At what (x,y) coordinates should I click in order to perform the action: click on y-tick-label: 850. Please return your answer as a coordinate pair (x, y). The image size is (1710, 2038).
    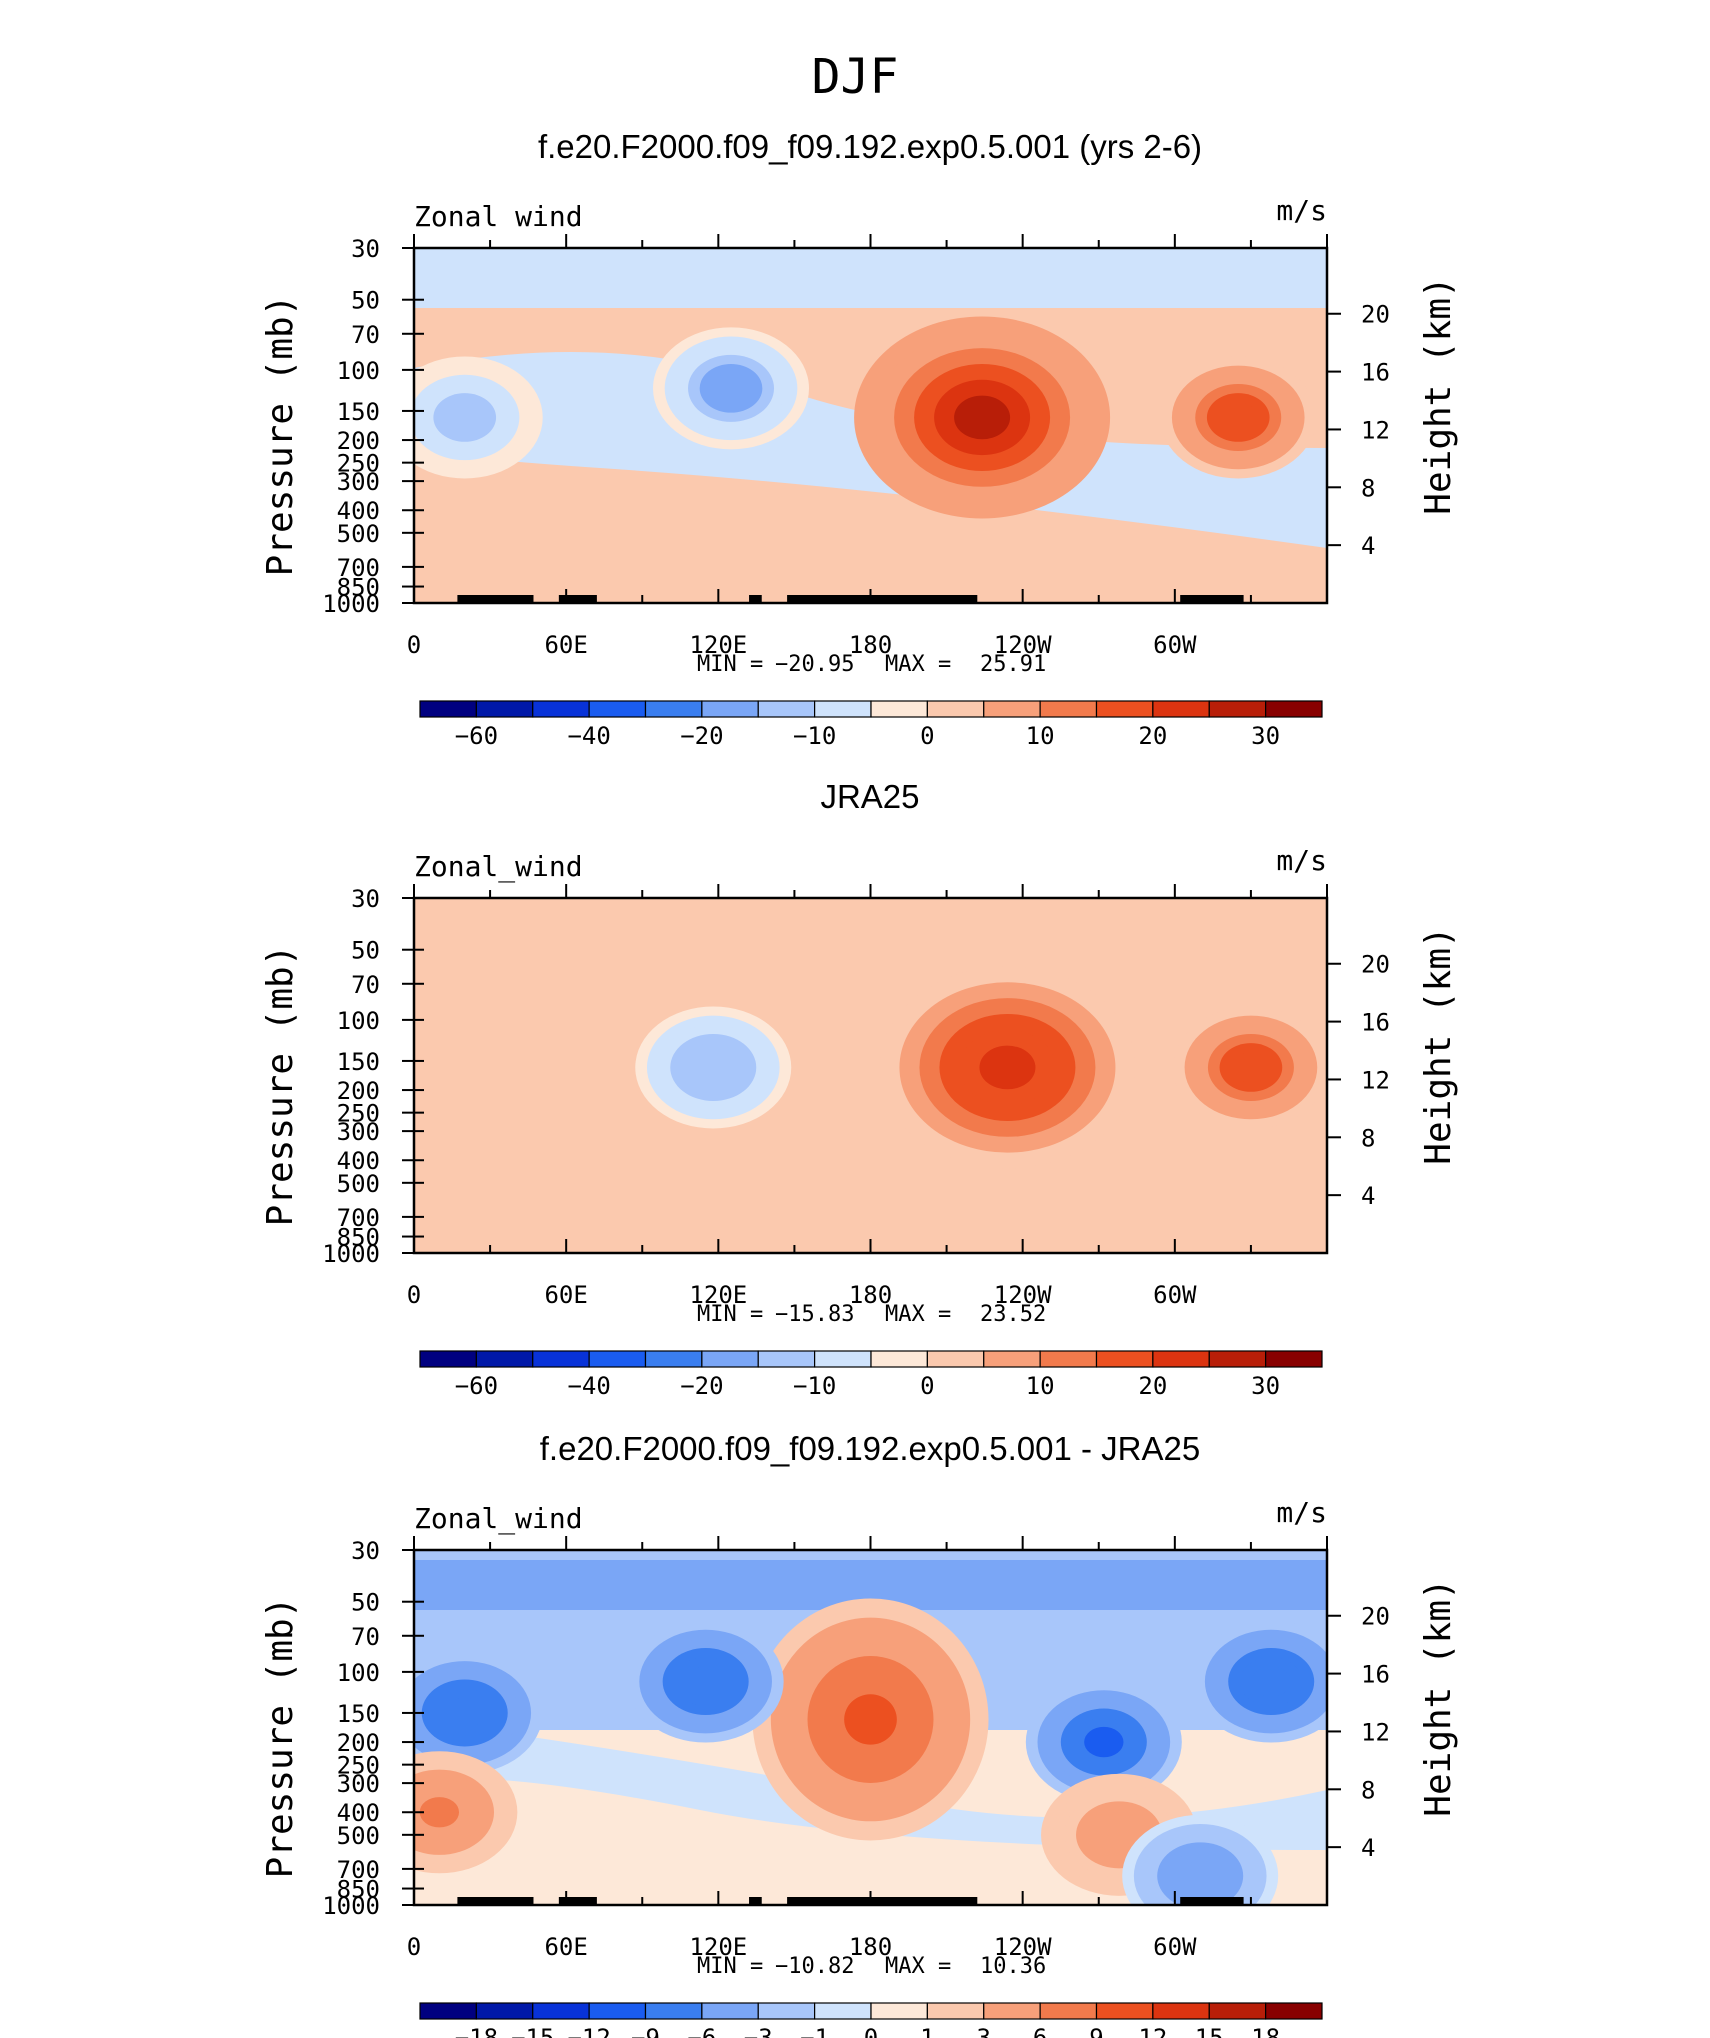
    Looking at the image, I should click on (358, 1890).